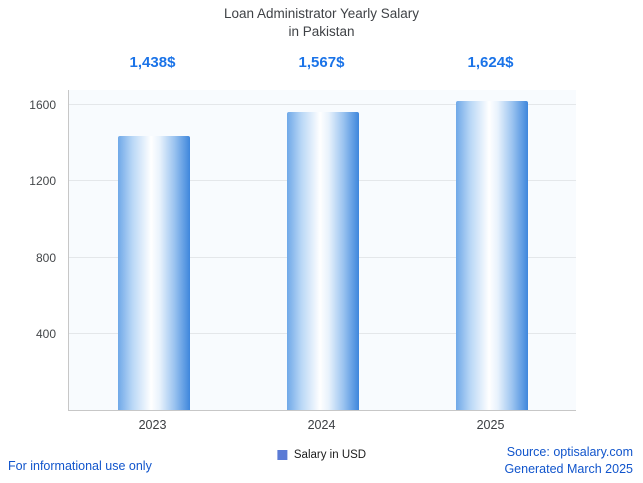 Image resolution: width=643 pixels, height=483 pixels. What do you see at coordinates (490, 425) in the screenshot?
I see `x-axis-label: 2025` at bounding box center [490, 425].